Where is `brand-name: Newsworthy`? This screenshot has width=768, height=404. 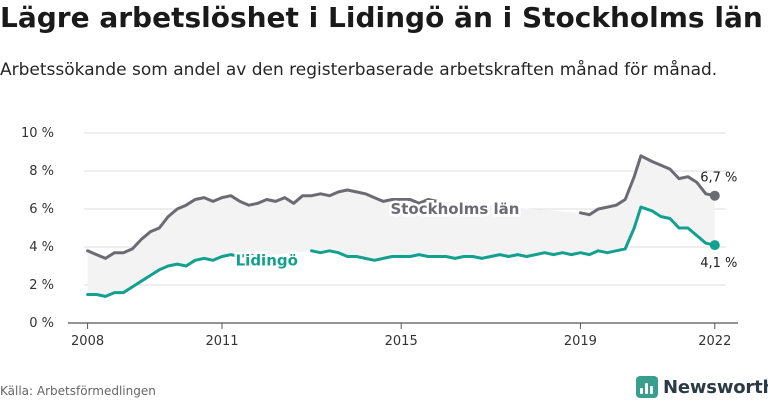
brand-name: Newsworthy is located at coordinates (715, 387).